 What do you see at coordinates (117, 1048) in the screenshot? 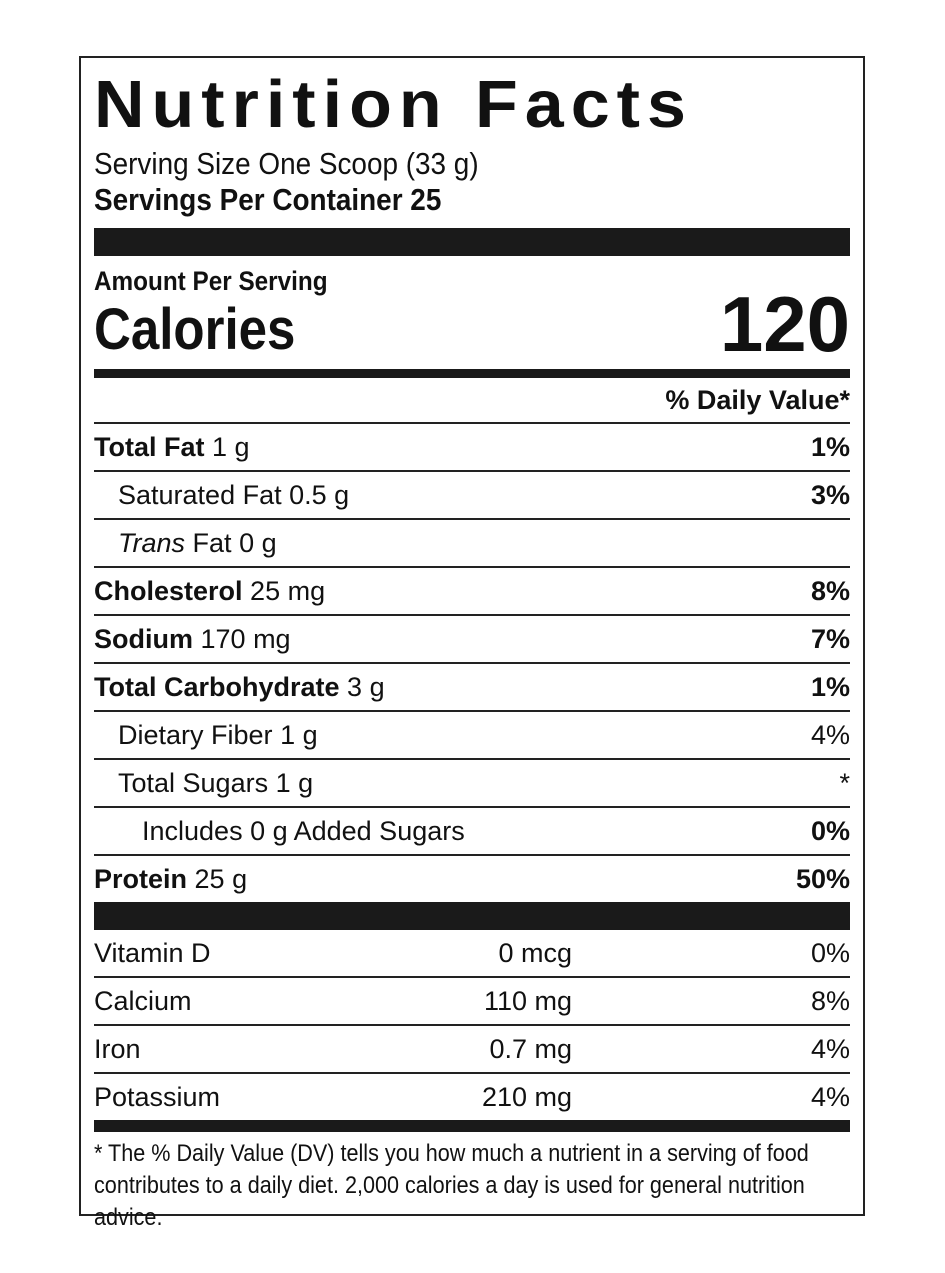
I see `vitamin-name: Iron` at bounding box center [117, 1048].